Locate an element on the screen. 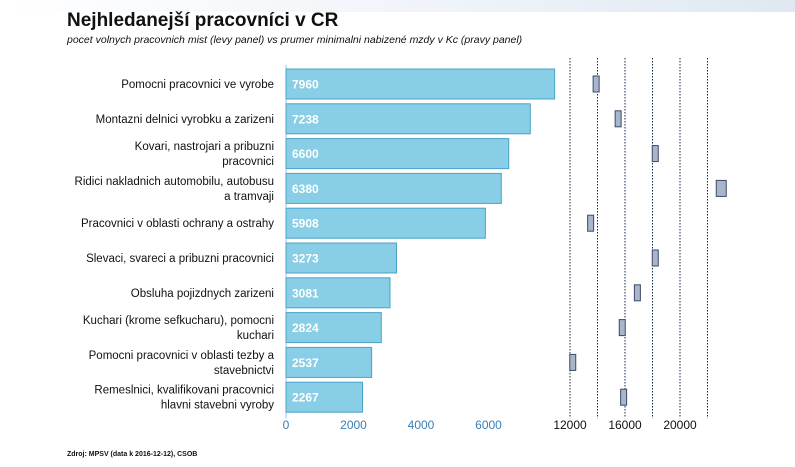  source-note: Zdroj: MPSV (data k 2016-12-12), CSOB is located at coordinates (132, 454).